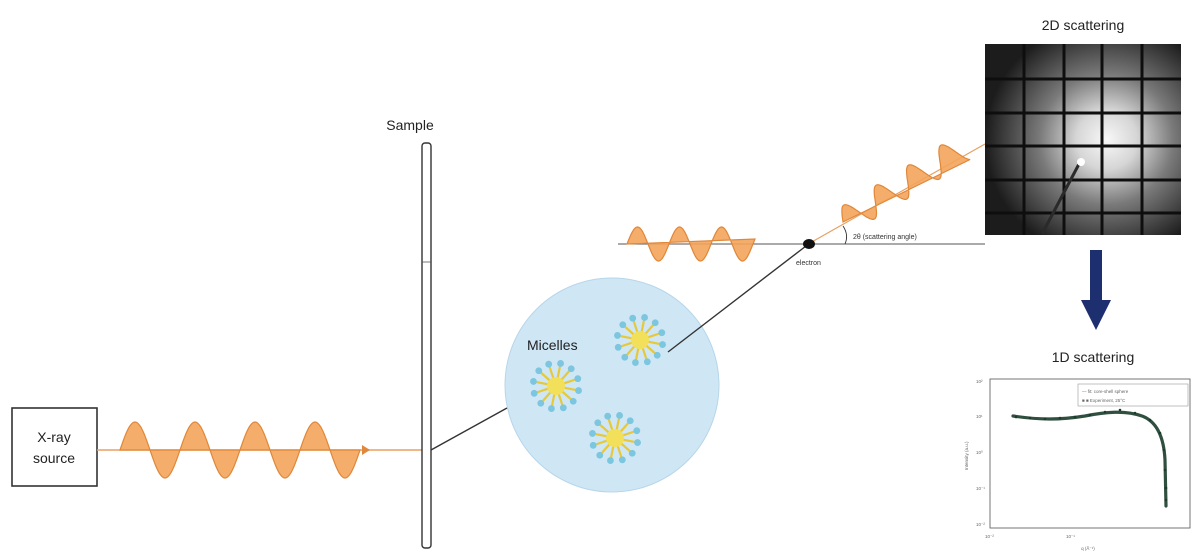  What do you see at coordinates (845, 235) in the screenshot?
I see `scattering-angle-arc` at bounding box center [845, 235].